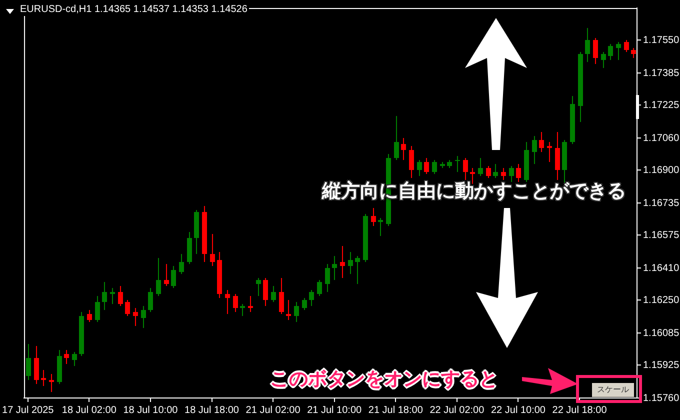 The width and height of the screenshot is (680, 420). Describe the element at coordinates (661, 235) in the screenshot. I see `y-tick-label: 1.16575` at that location.